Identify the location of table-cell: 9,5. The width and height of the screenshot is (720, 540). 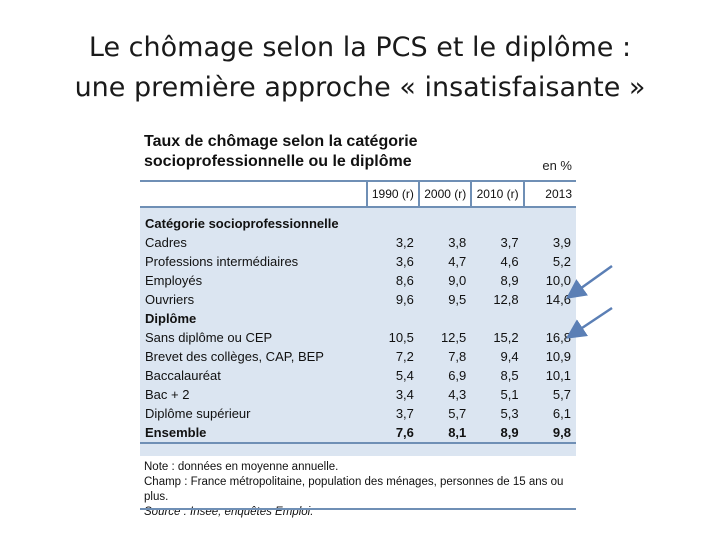
(457, 299).